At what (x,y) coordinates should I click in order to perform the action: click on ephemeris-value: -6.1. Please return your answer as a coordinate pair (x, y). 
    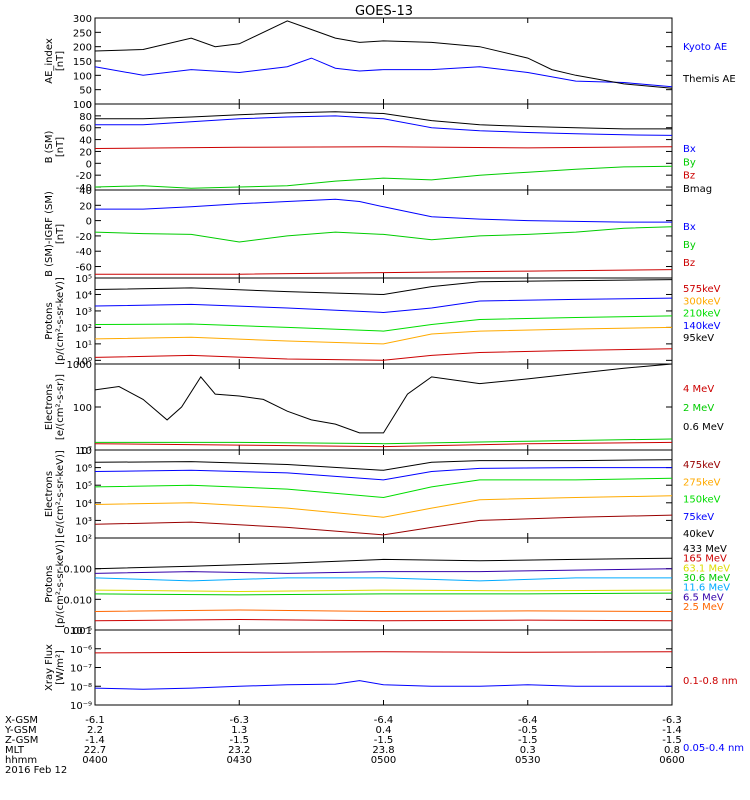
    Looking at the image, I should click on (95, 720).